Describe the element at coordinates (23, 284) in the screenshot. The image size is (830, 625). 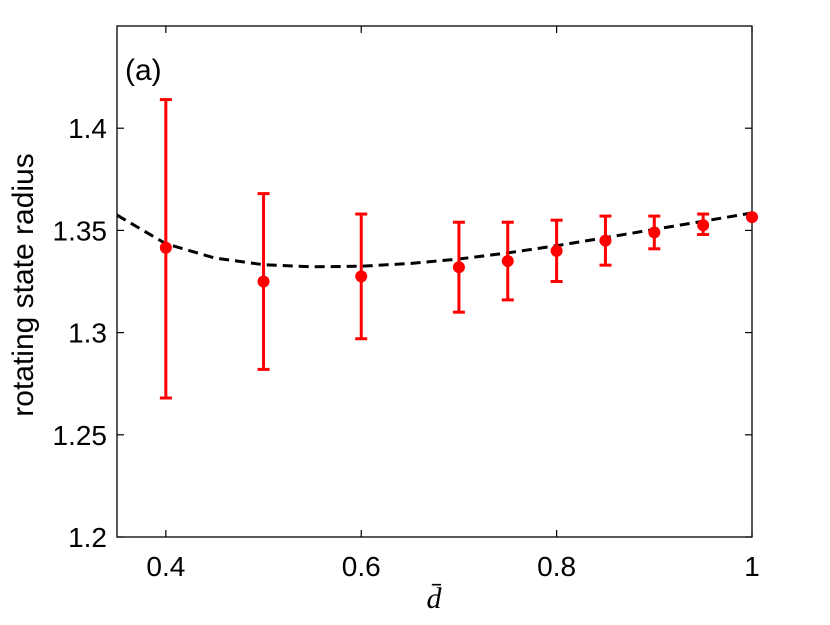
I see `y-axis-title: rotating state radius` at that location.